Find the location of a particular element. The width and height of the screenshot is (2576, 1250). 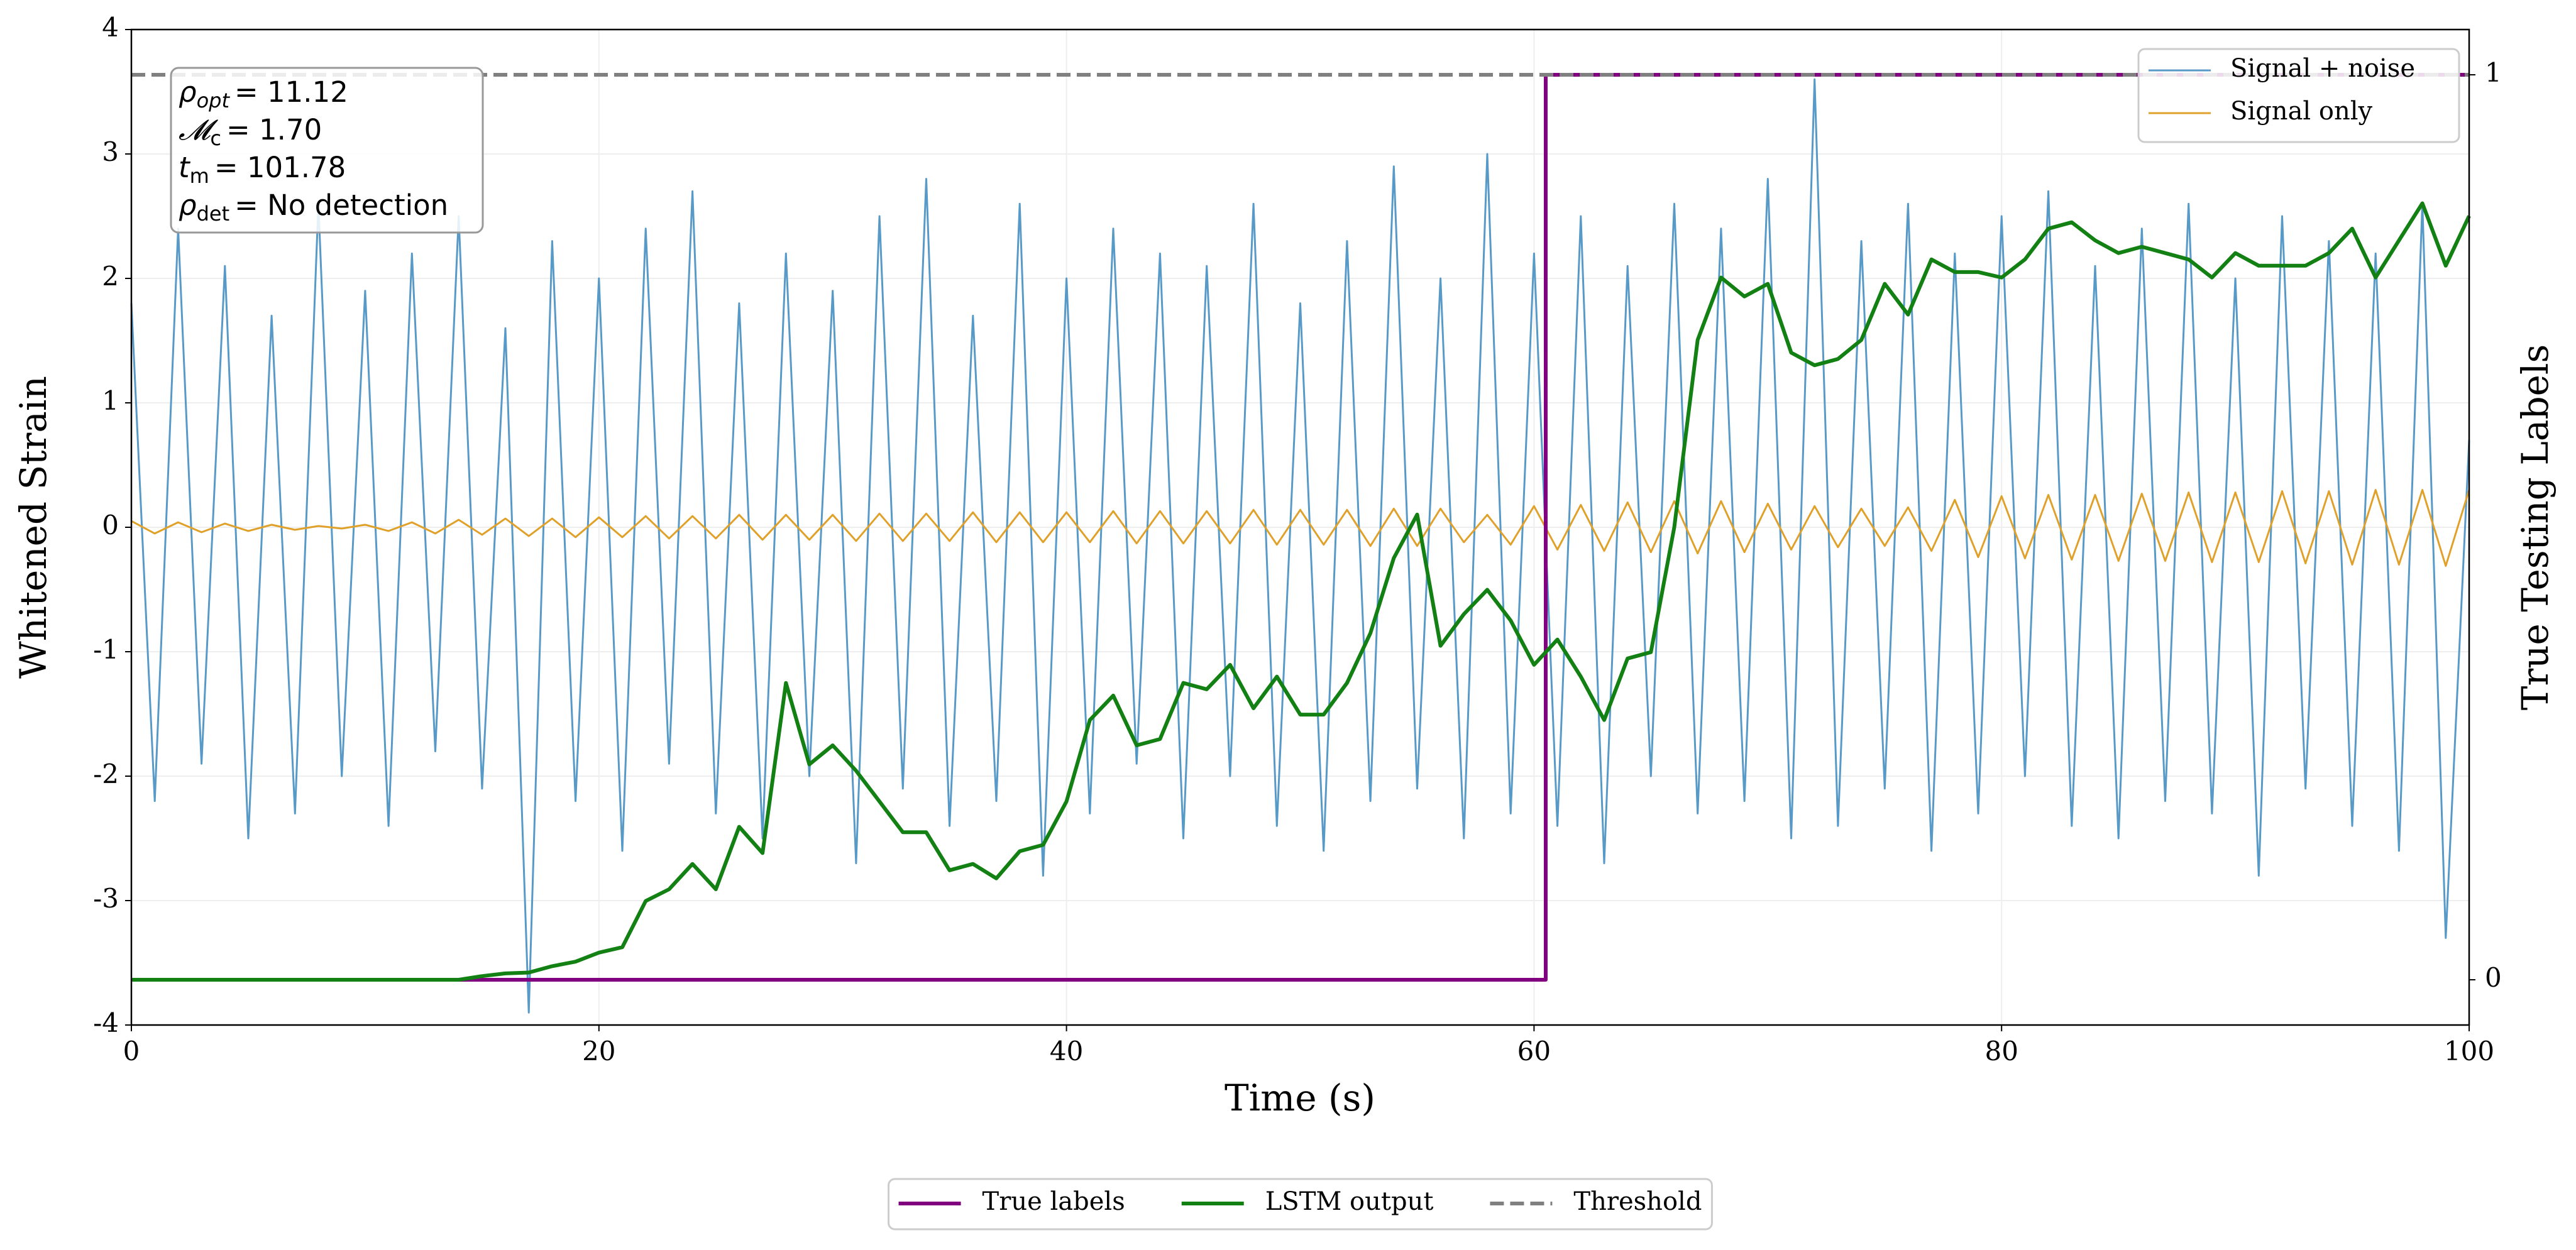

y-tick-label: 2 is located at coordinates (111, 276).